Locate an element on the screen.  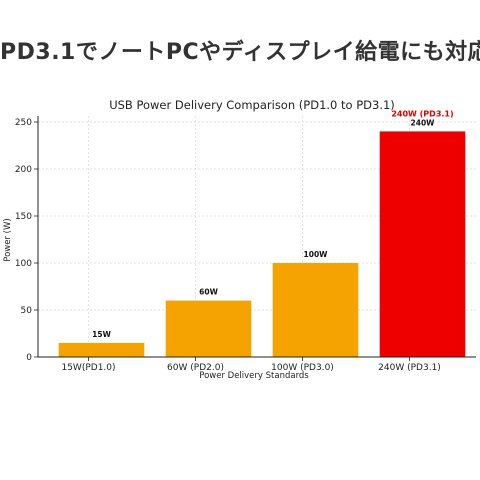
page-headline: PD3.1でノートPCやディスプレイ給電にも対応 is located at coordinates (240, 52).